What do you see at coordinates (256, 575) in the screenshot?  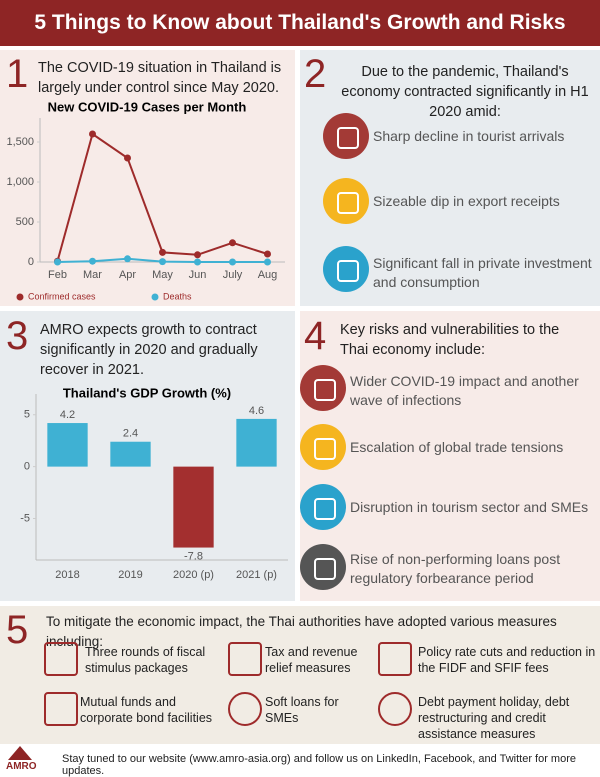 I see `x-tick-label: 2021 (p)` at bounding box center [256, 575].